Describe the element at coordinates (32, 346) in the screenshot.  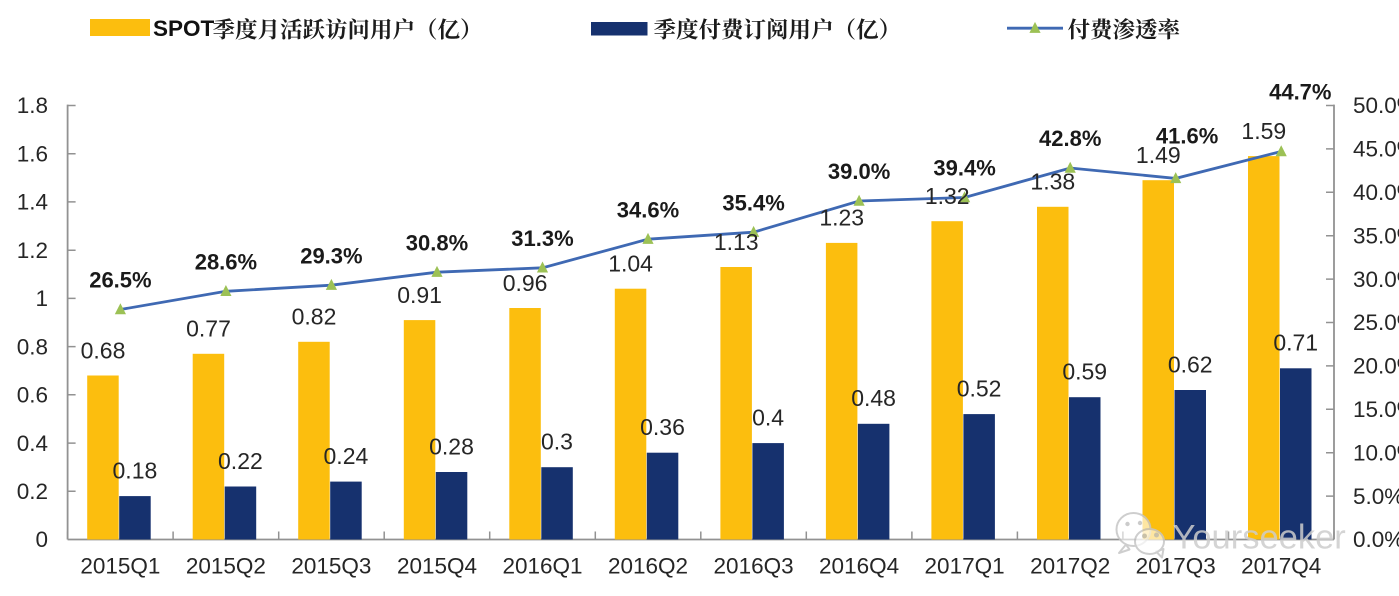
I see `svg-text: 0.8` at that location.